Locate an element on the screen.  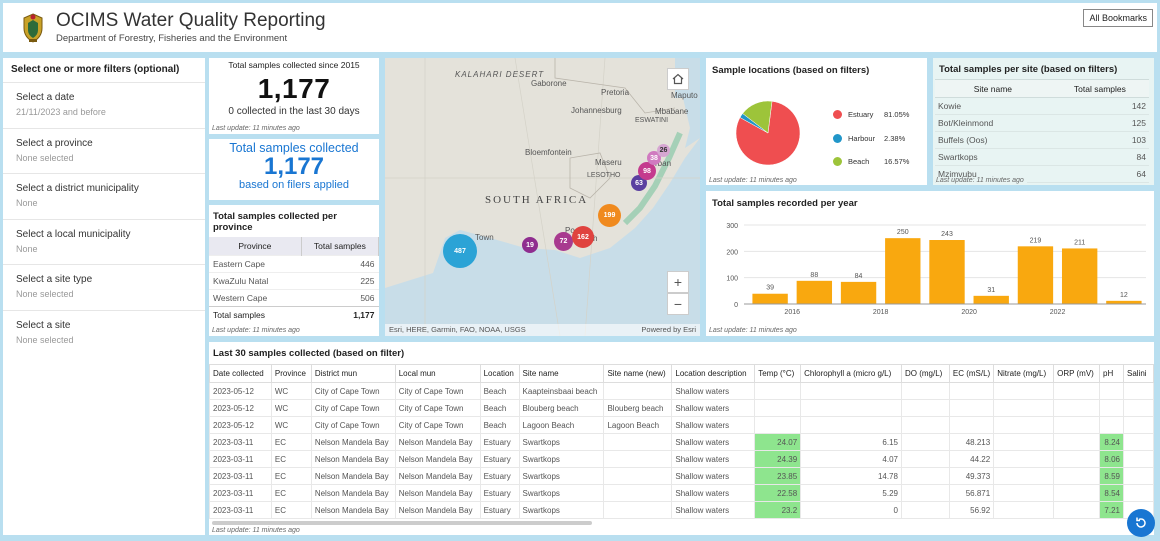
column-header: Location is located at coordinates (499, 373).